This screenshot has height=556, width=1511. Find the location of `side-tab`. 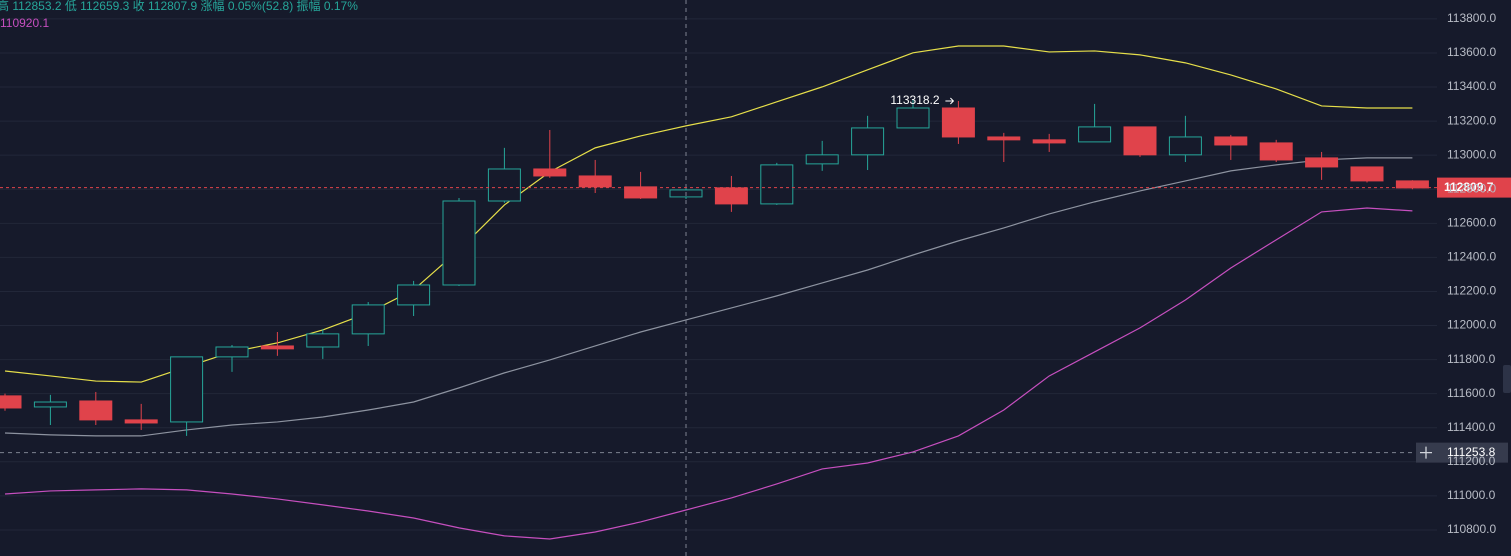

side-tab is located at coordinates (1507, 379).